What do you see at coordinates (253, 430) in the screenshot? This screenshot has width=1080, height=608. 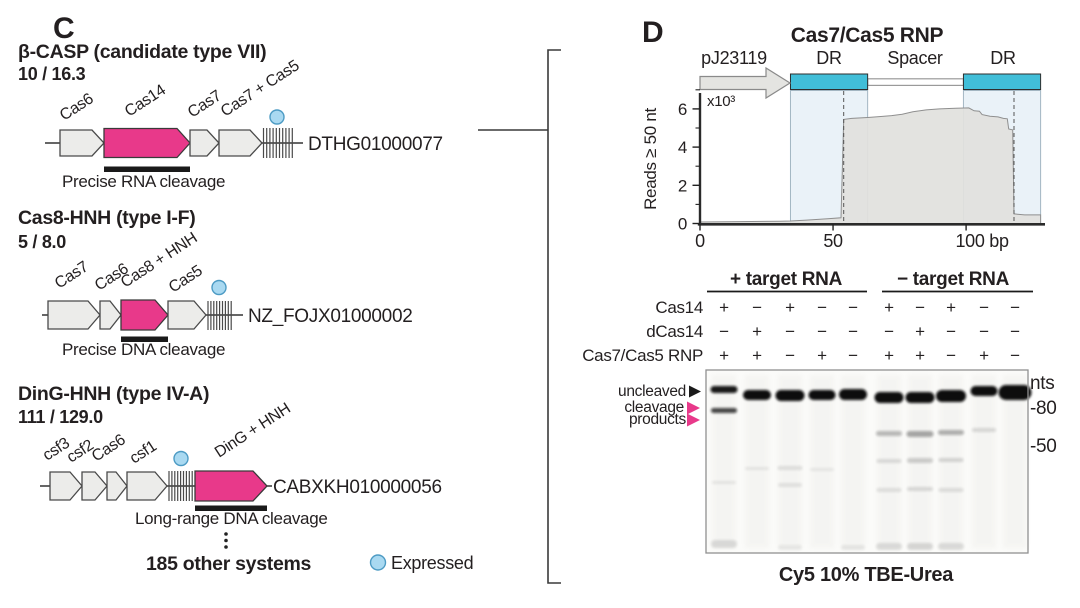 I see `gene-label: DinG + HNH` at bounding box center [253, 430].